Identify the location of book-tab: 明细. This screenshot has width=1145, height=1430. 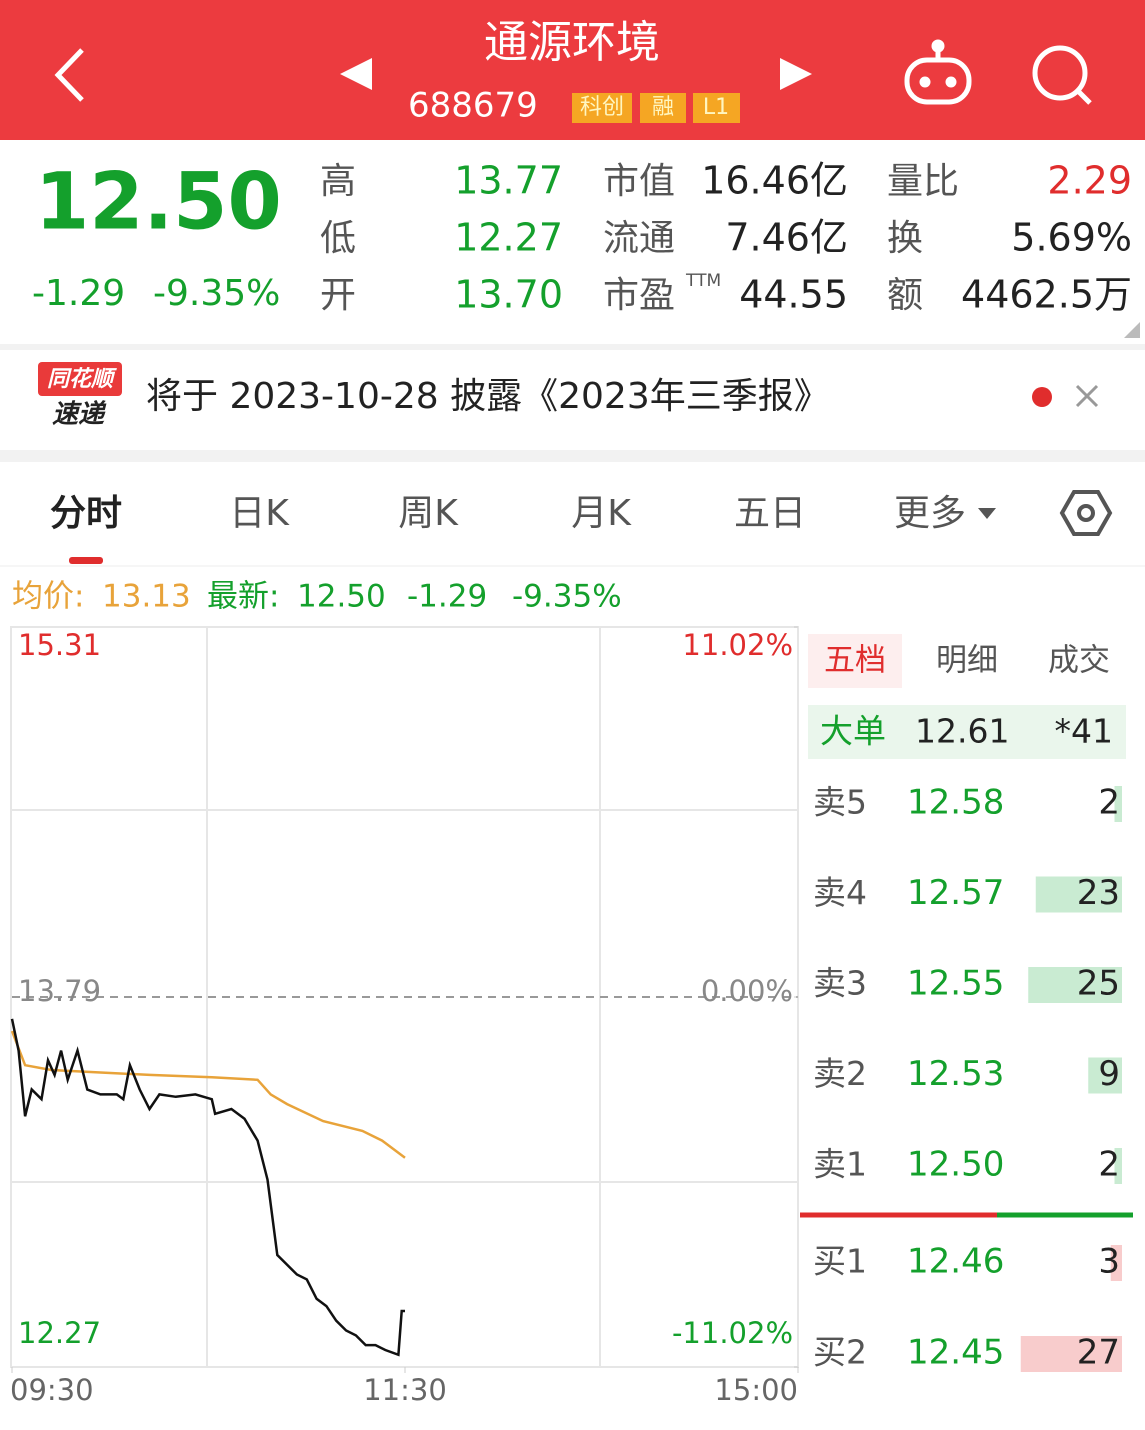
(967, 661).